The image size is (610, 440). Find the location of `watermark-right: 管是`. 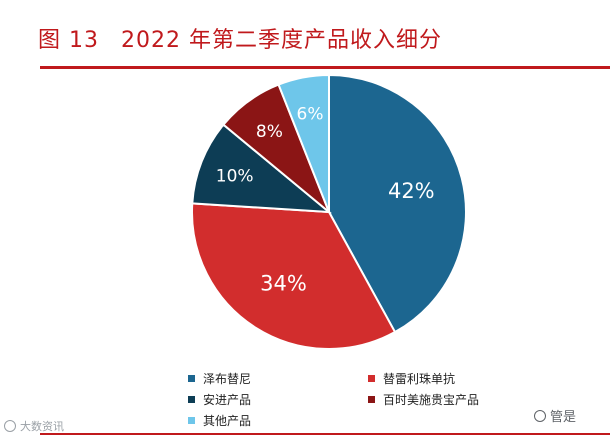

watermark-right: 管是 is located at coordinates (555, 415).